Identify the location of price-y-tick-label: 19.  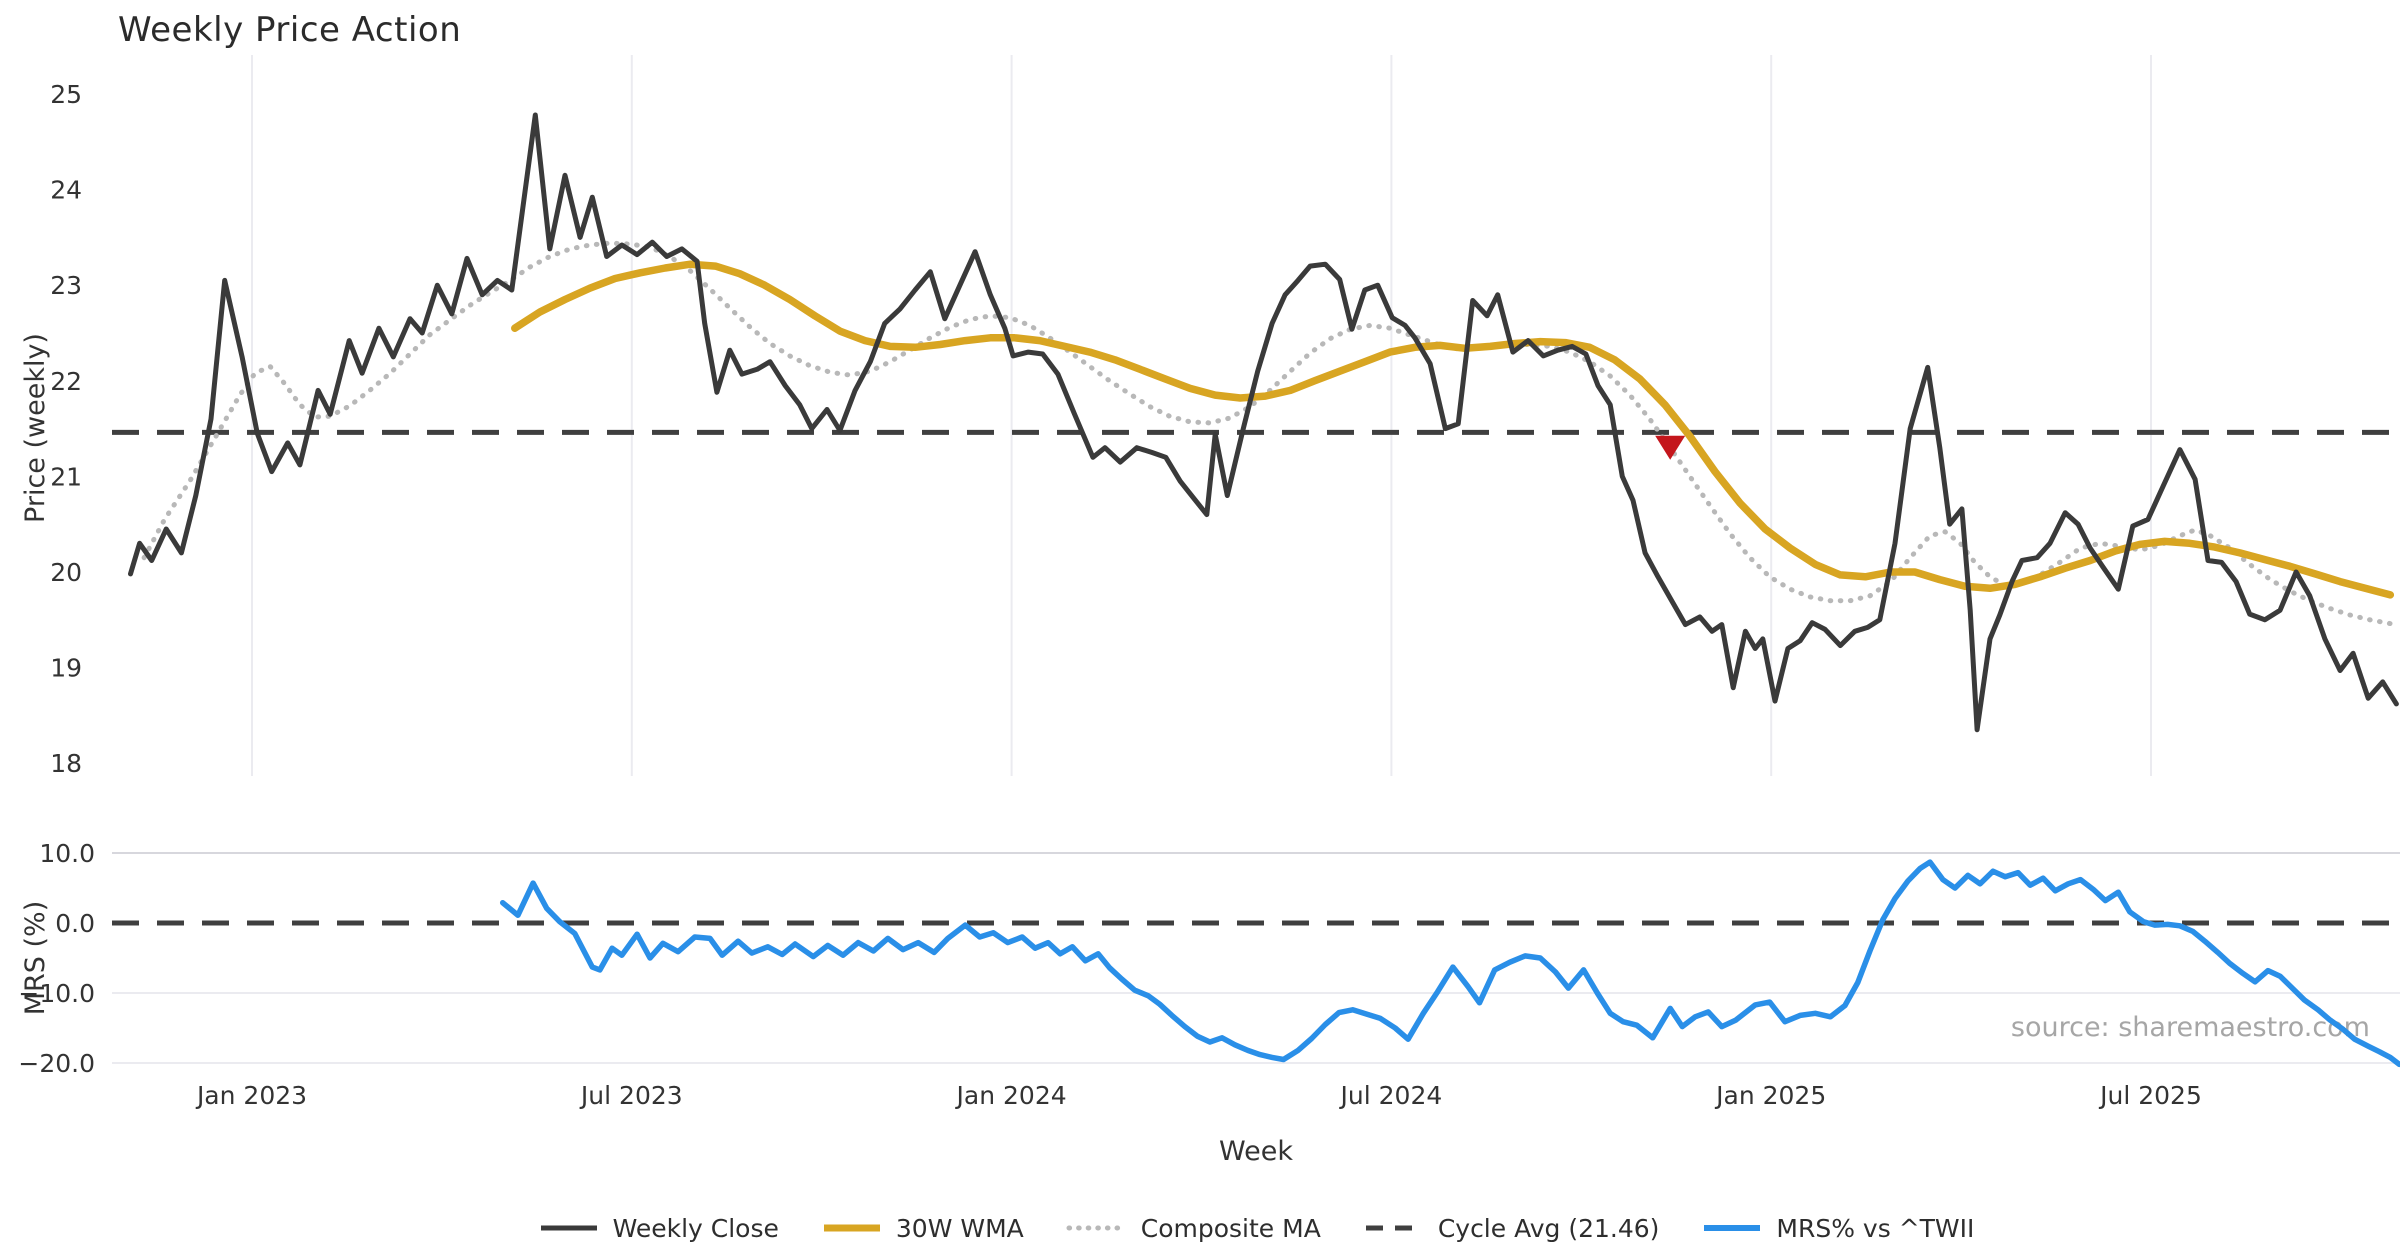
(66, 668).